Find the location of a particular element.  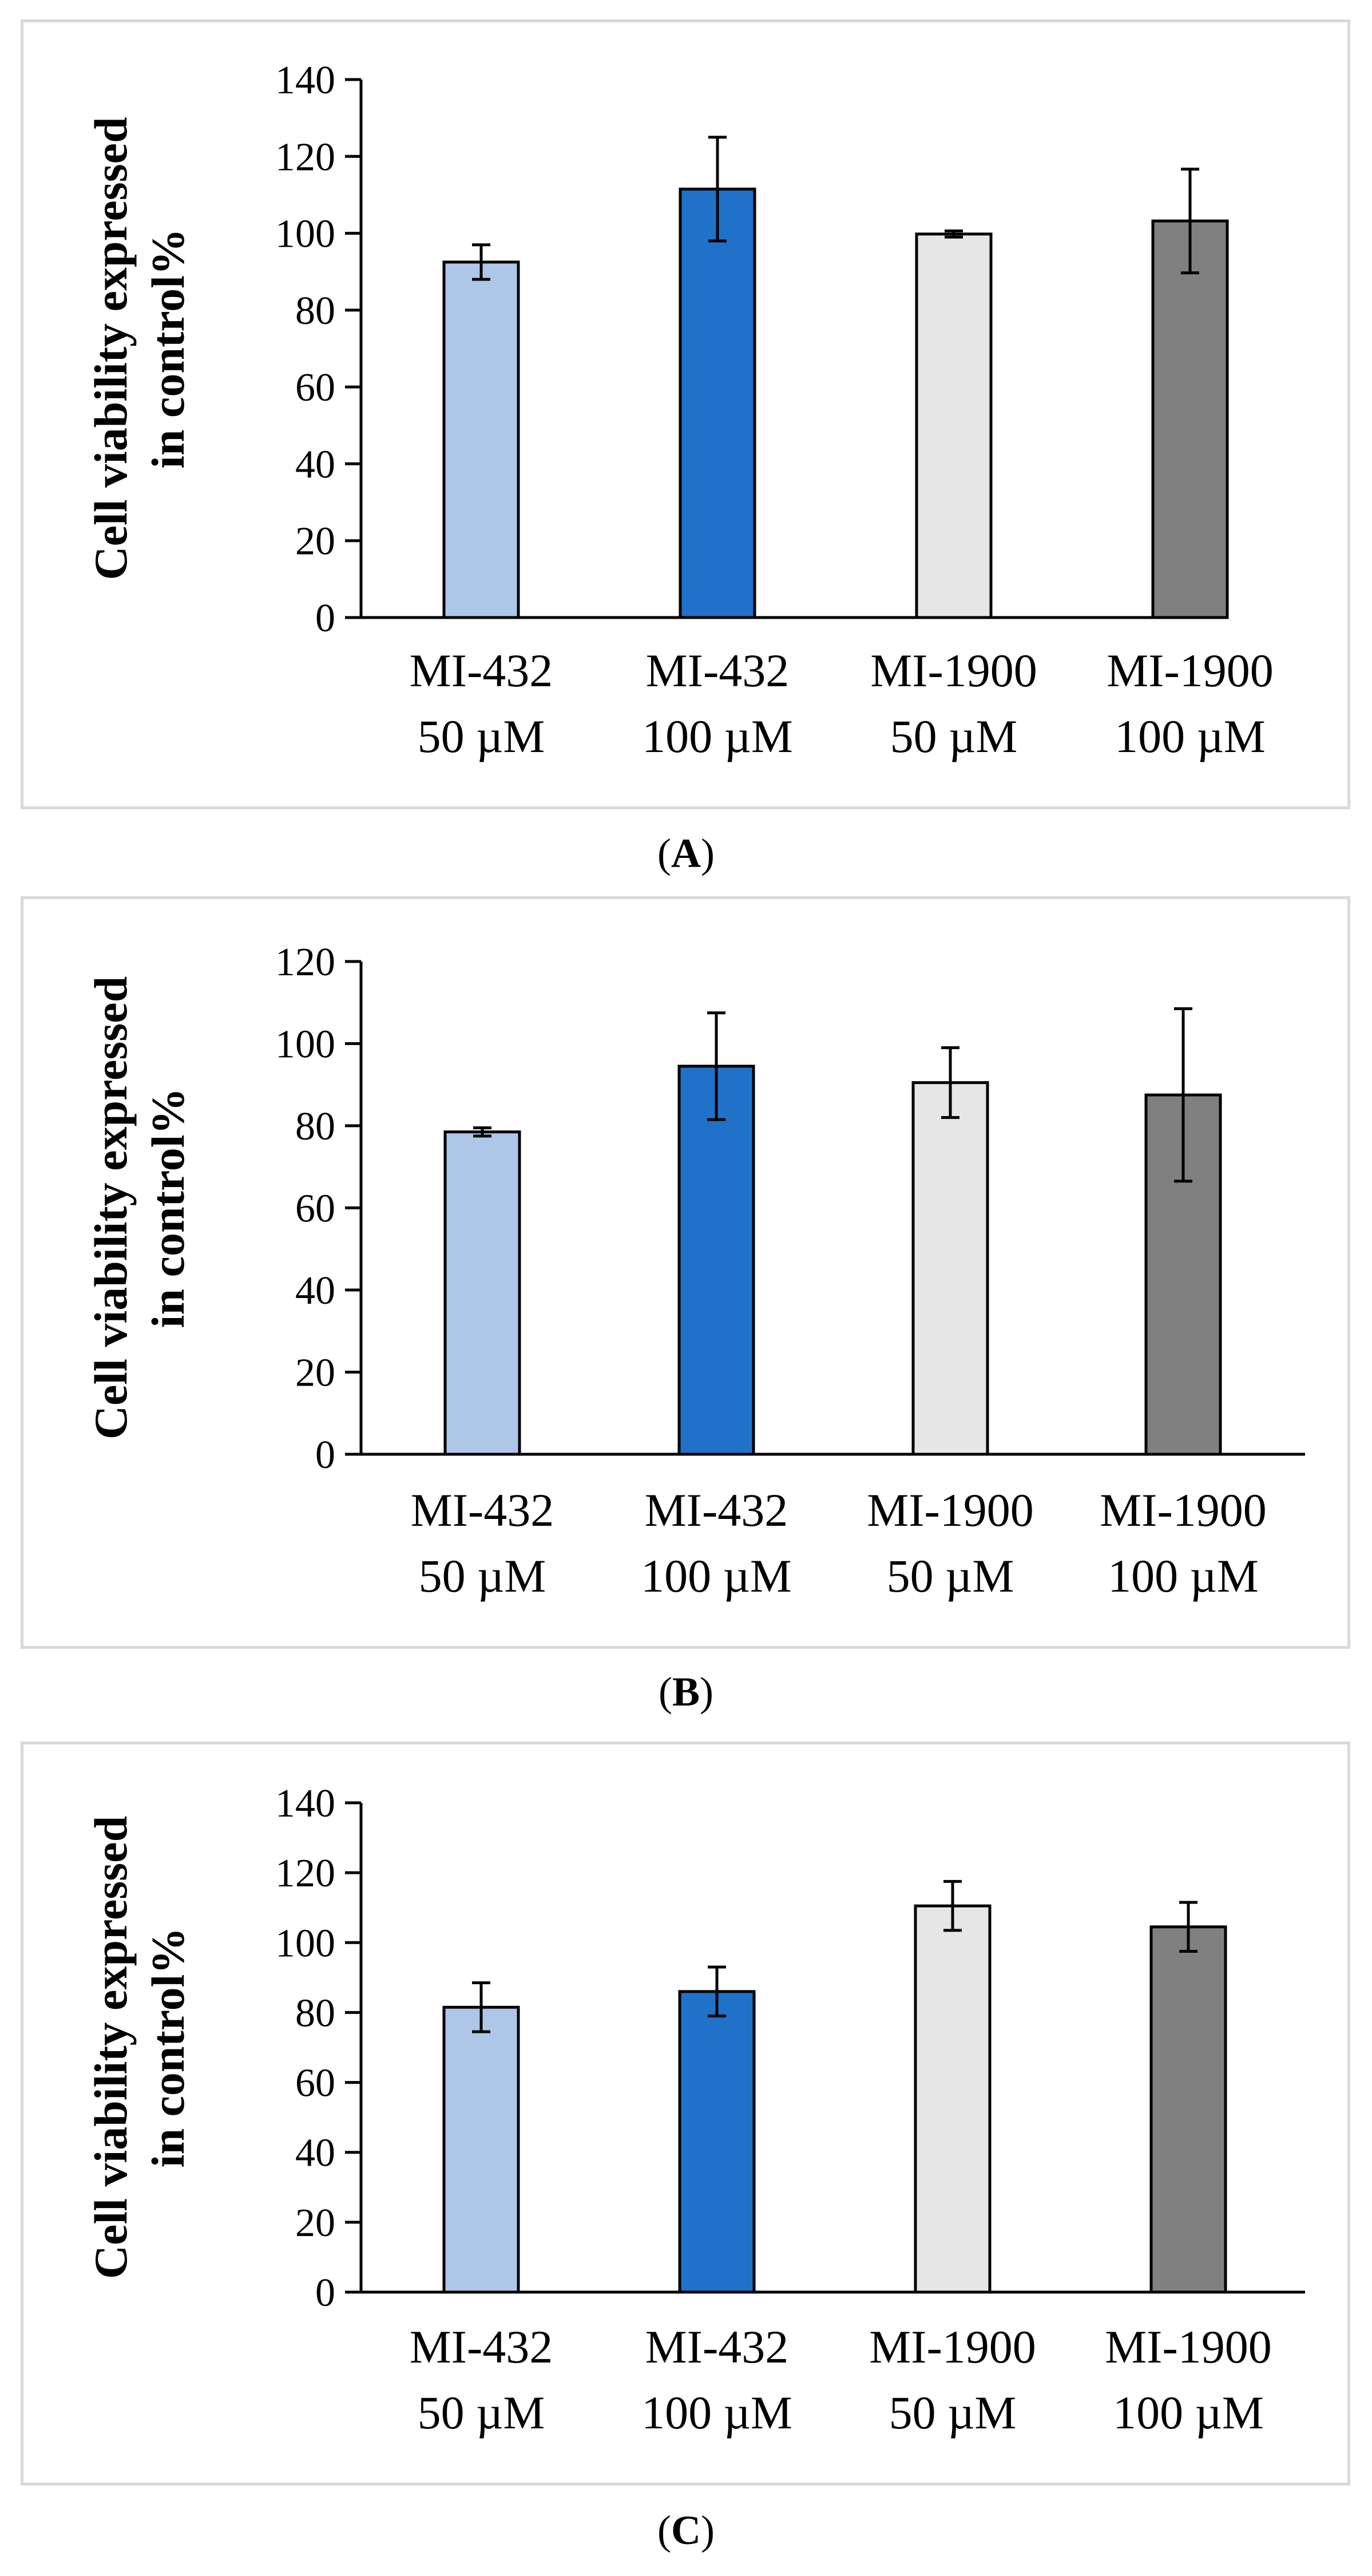

panel-label-b: (B) is located at coordinates (686, 1692).